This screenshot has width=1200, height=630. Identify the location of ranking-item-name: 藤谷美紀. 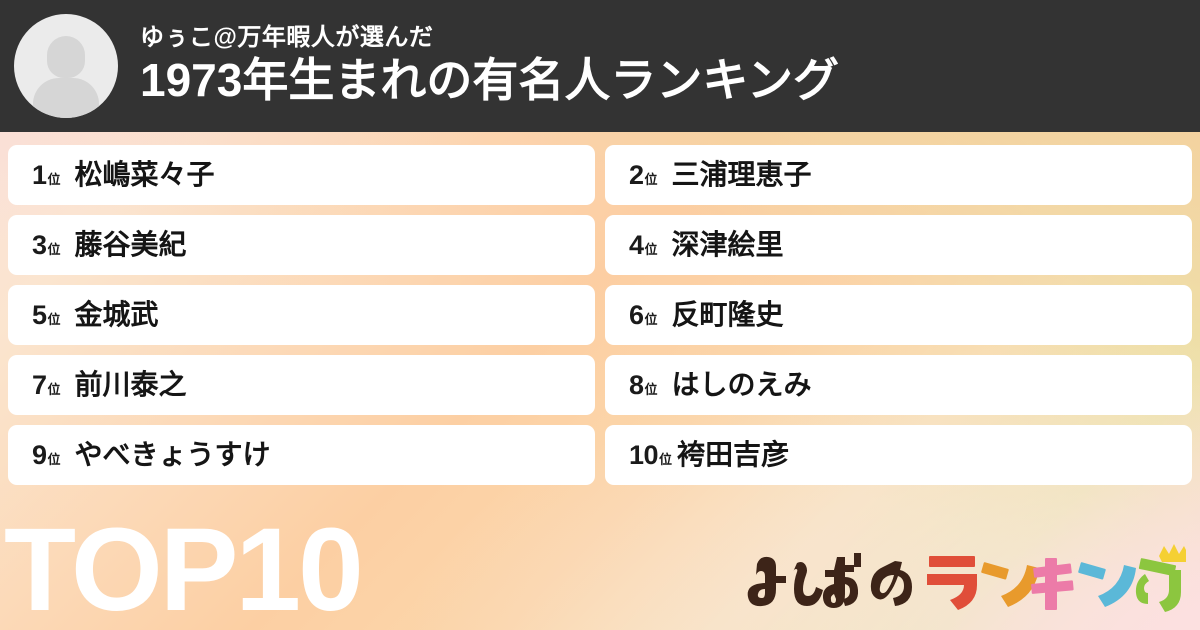
(130, 244).